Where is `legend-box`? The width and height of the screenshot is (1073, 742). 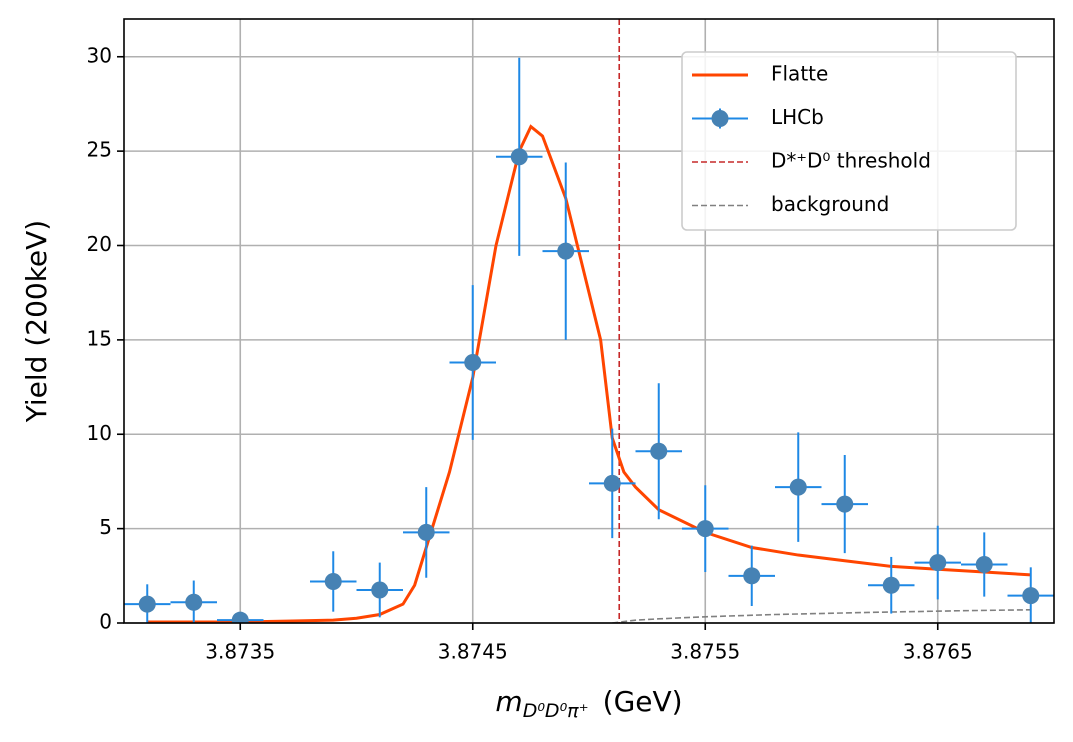 legend-box is located at coordinates (849, 141).